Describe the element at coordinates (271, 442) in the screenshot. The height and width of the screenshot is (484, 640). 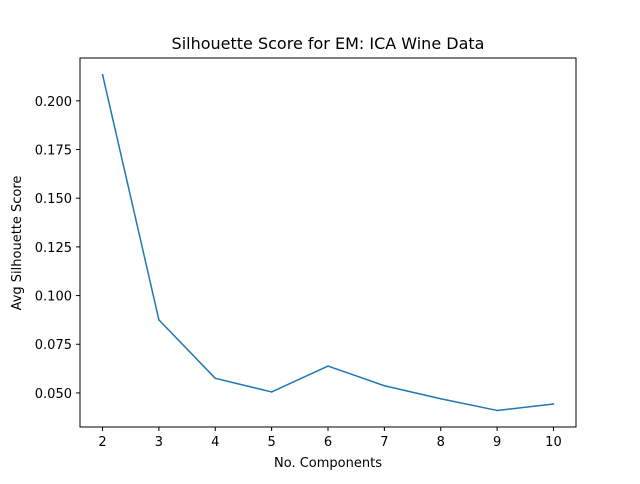
I see `x-tick-label: 5` at that location.